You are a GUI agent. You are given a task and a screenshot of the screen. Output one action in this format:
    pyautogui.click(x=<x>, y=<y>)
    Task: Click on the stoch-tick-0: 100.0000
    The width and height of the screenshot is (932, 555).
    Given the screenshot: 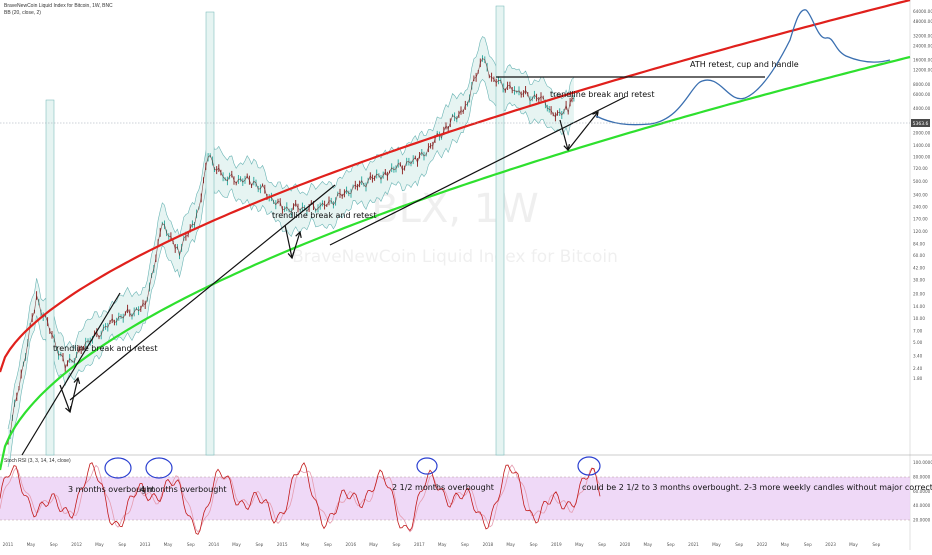 What is the action you would take?
    pyautogui.click(x=922, y=462)
    